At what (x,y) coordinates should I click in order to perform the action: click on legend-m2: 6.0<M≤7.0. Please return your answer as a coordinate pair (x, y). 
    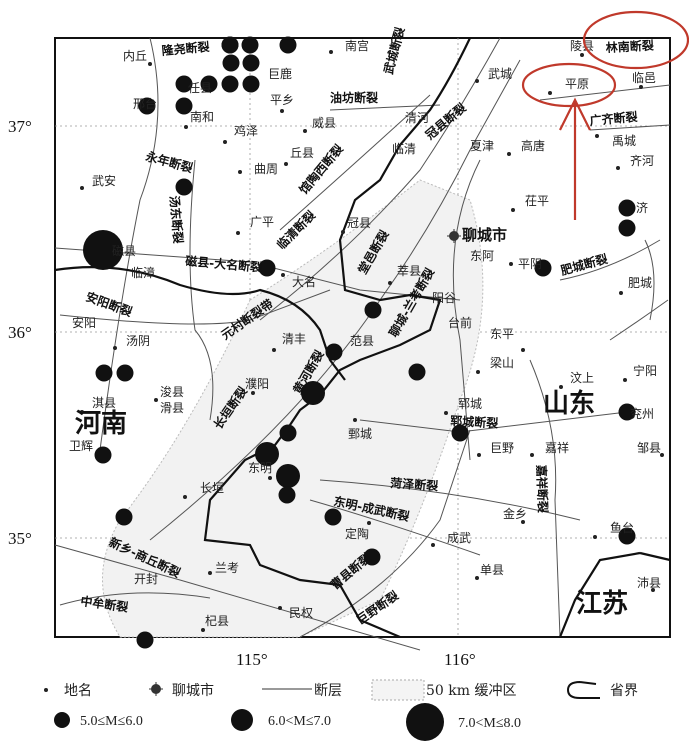
    Looking at the image, I should click on (299, 721).